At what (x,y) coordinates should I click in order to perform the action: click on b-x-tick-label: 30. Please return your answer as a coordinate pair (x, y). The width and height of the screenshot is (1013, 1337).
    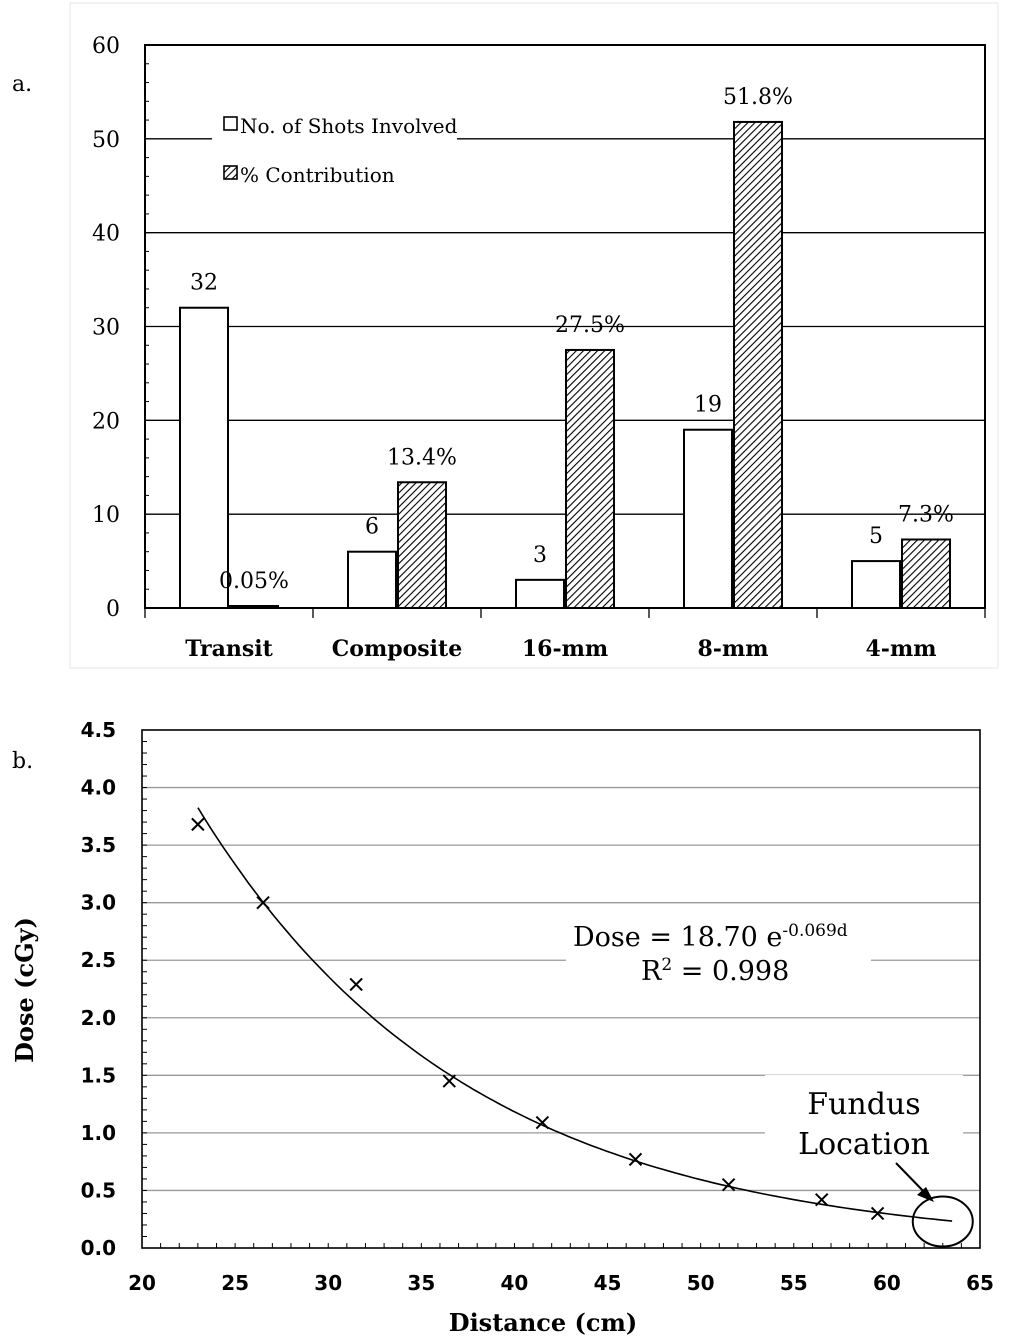
    Looking at the image, I should click on (328, 1283).